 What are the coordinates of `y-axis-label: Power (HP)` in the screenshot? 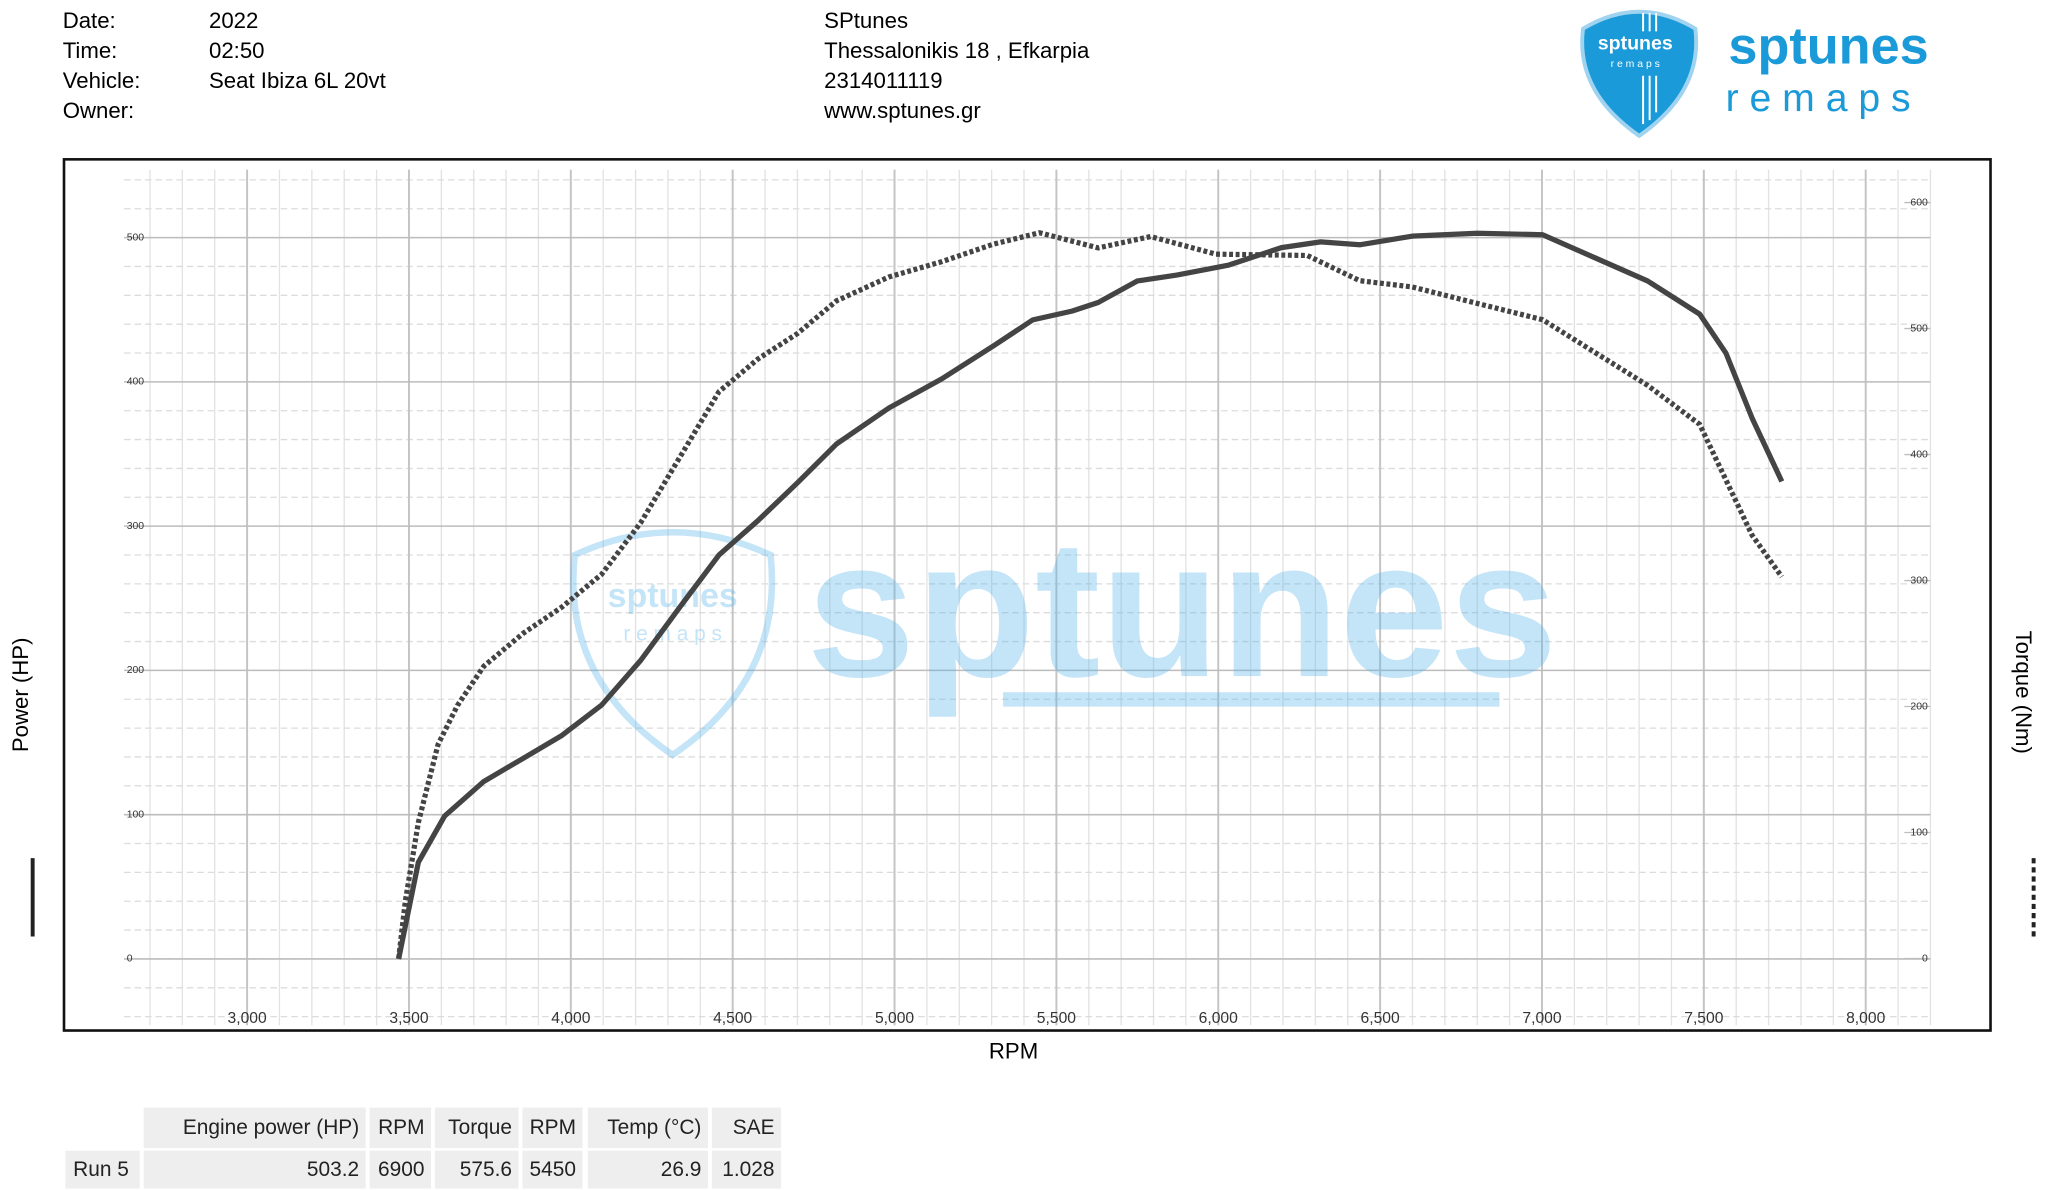 It's located at (20, 695).